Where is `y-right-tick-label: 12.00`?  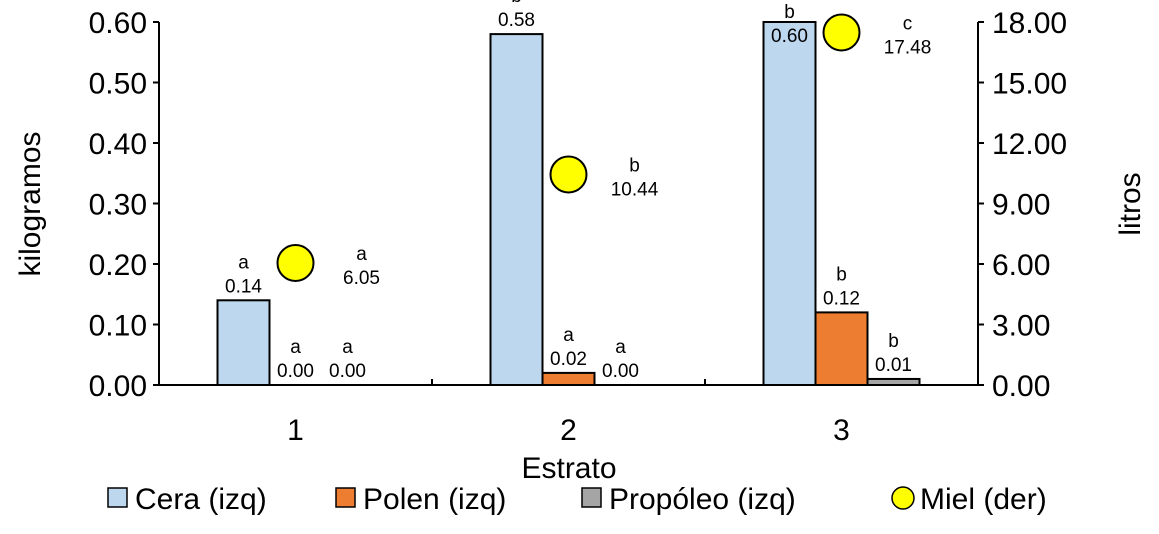
y-right-tick-label: 12.00 is located at coordinates (1029, 144).